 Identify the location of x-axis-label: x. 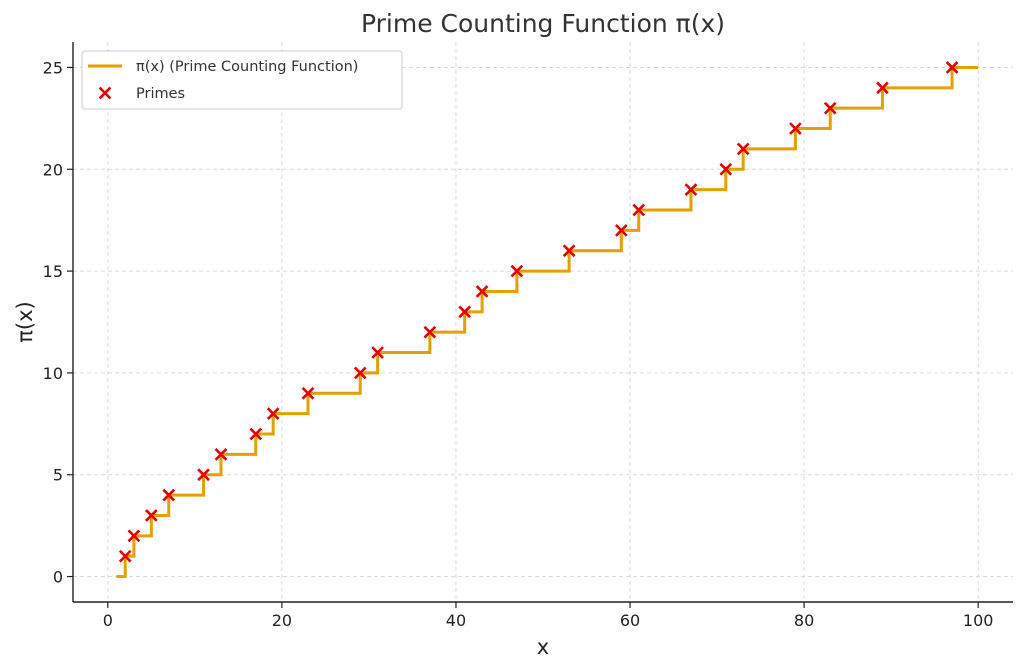
(543, 647).